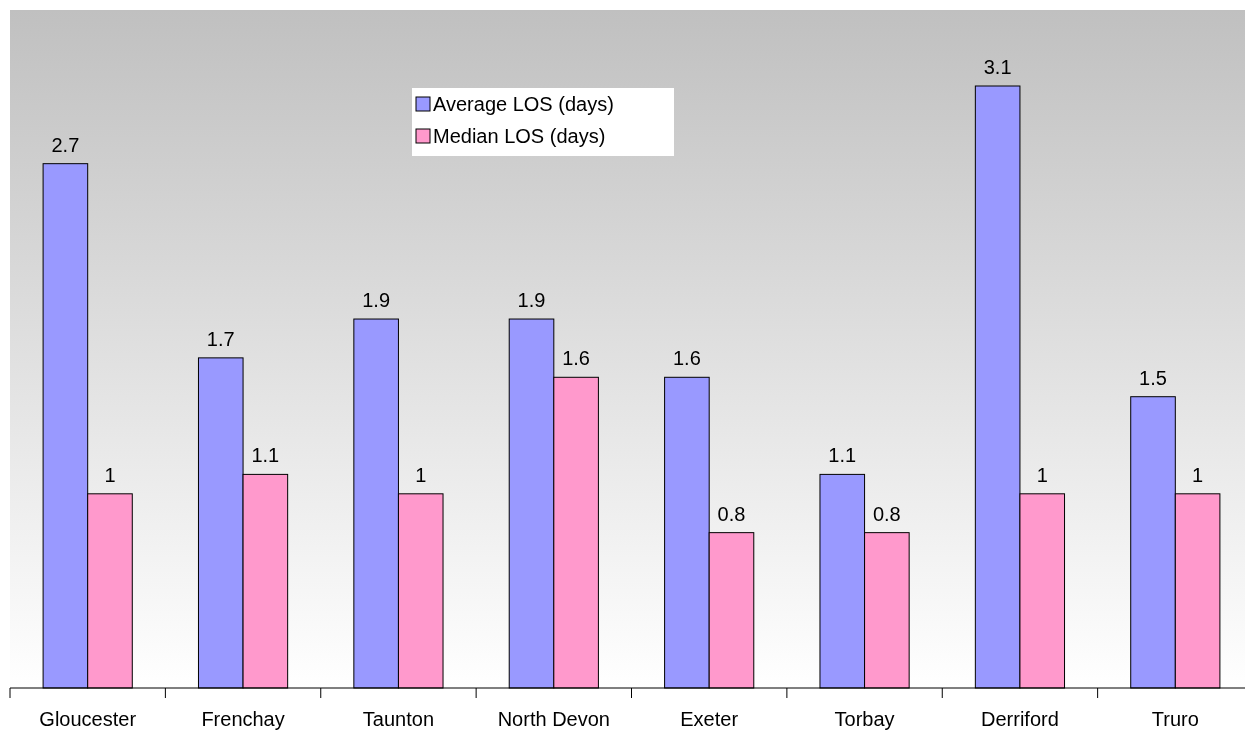  Describe the element at coordinates (243, 719) in the screenshot. I see `x-tick-label: Frenchay` at that location.